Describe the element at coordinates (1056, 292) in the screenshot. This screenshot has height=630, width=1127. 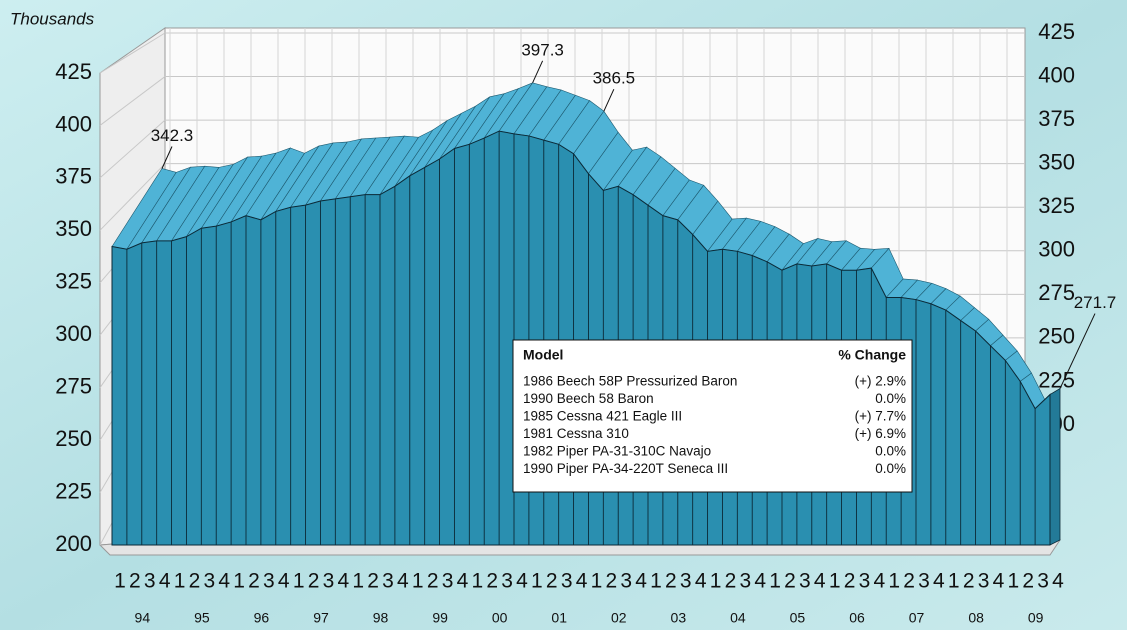
I see `y2-tick-label: 275` at that location.